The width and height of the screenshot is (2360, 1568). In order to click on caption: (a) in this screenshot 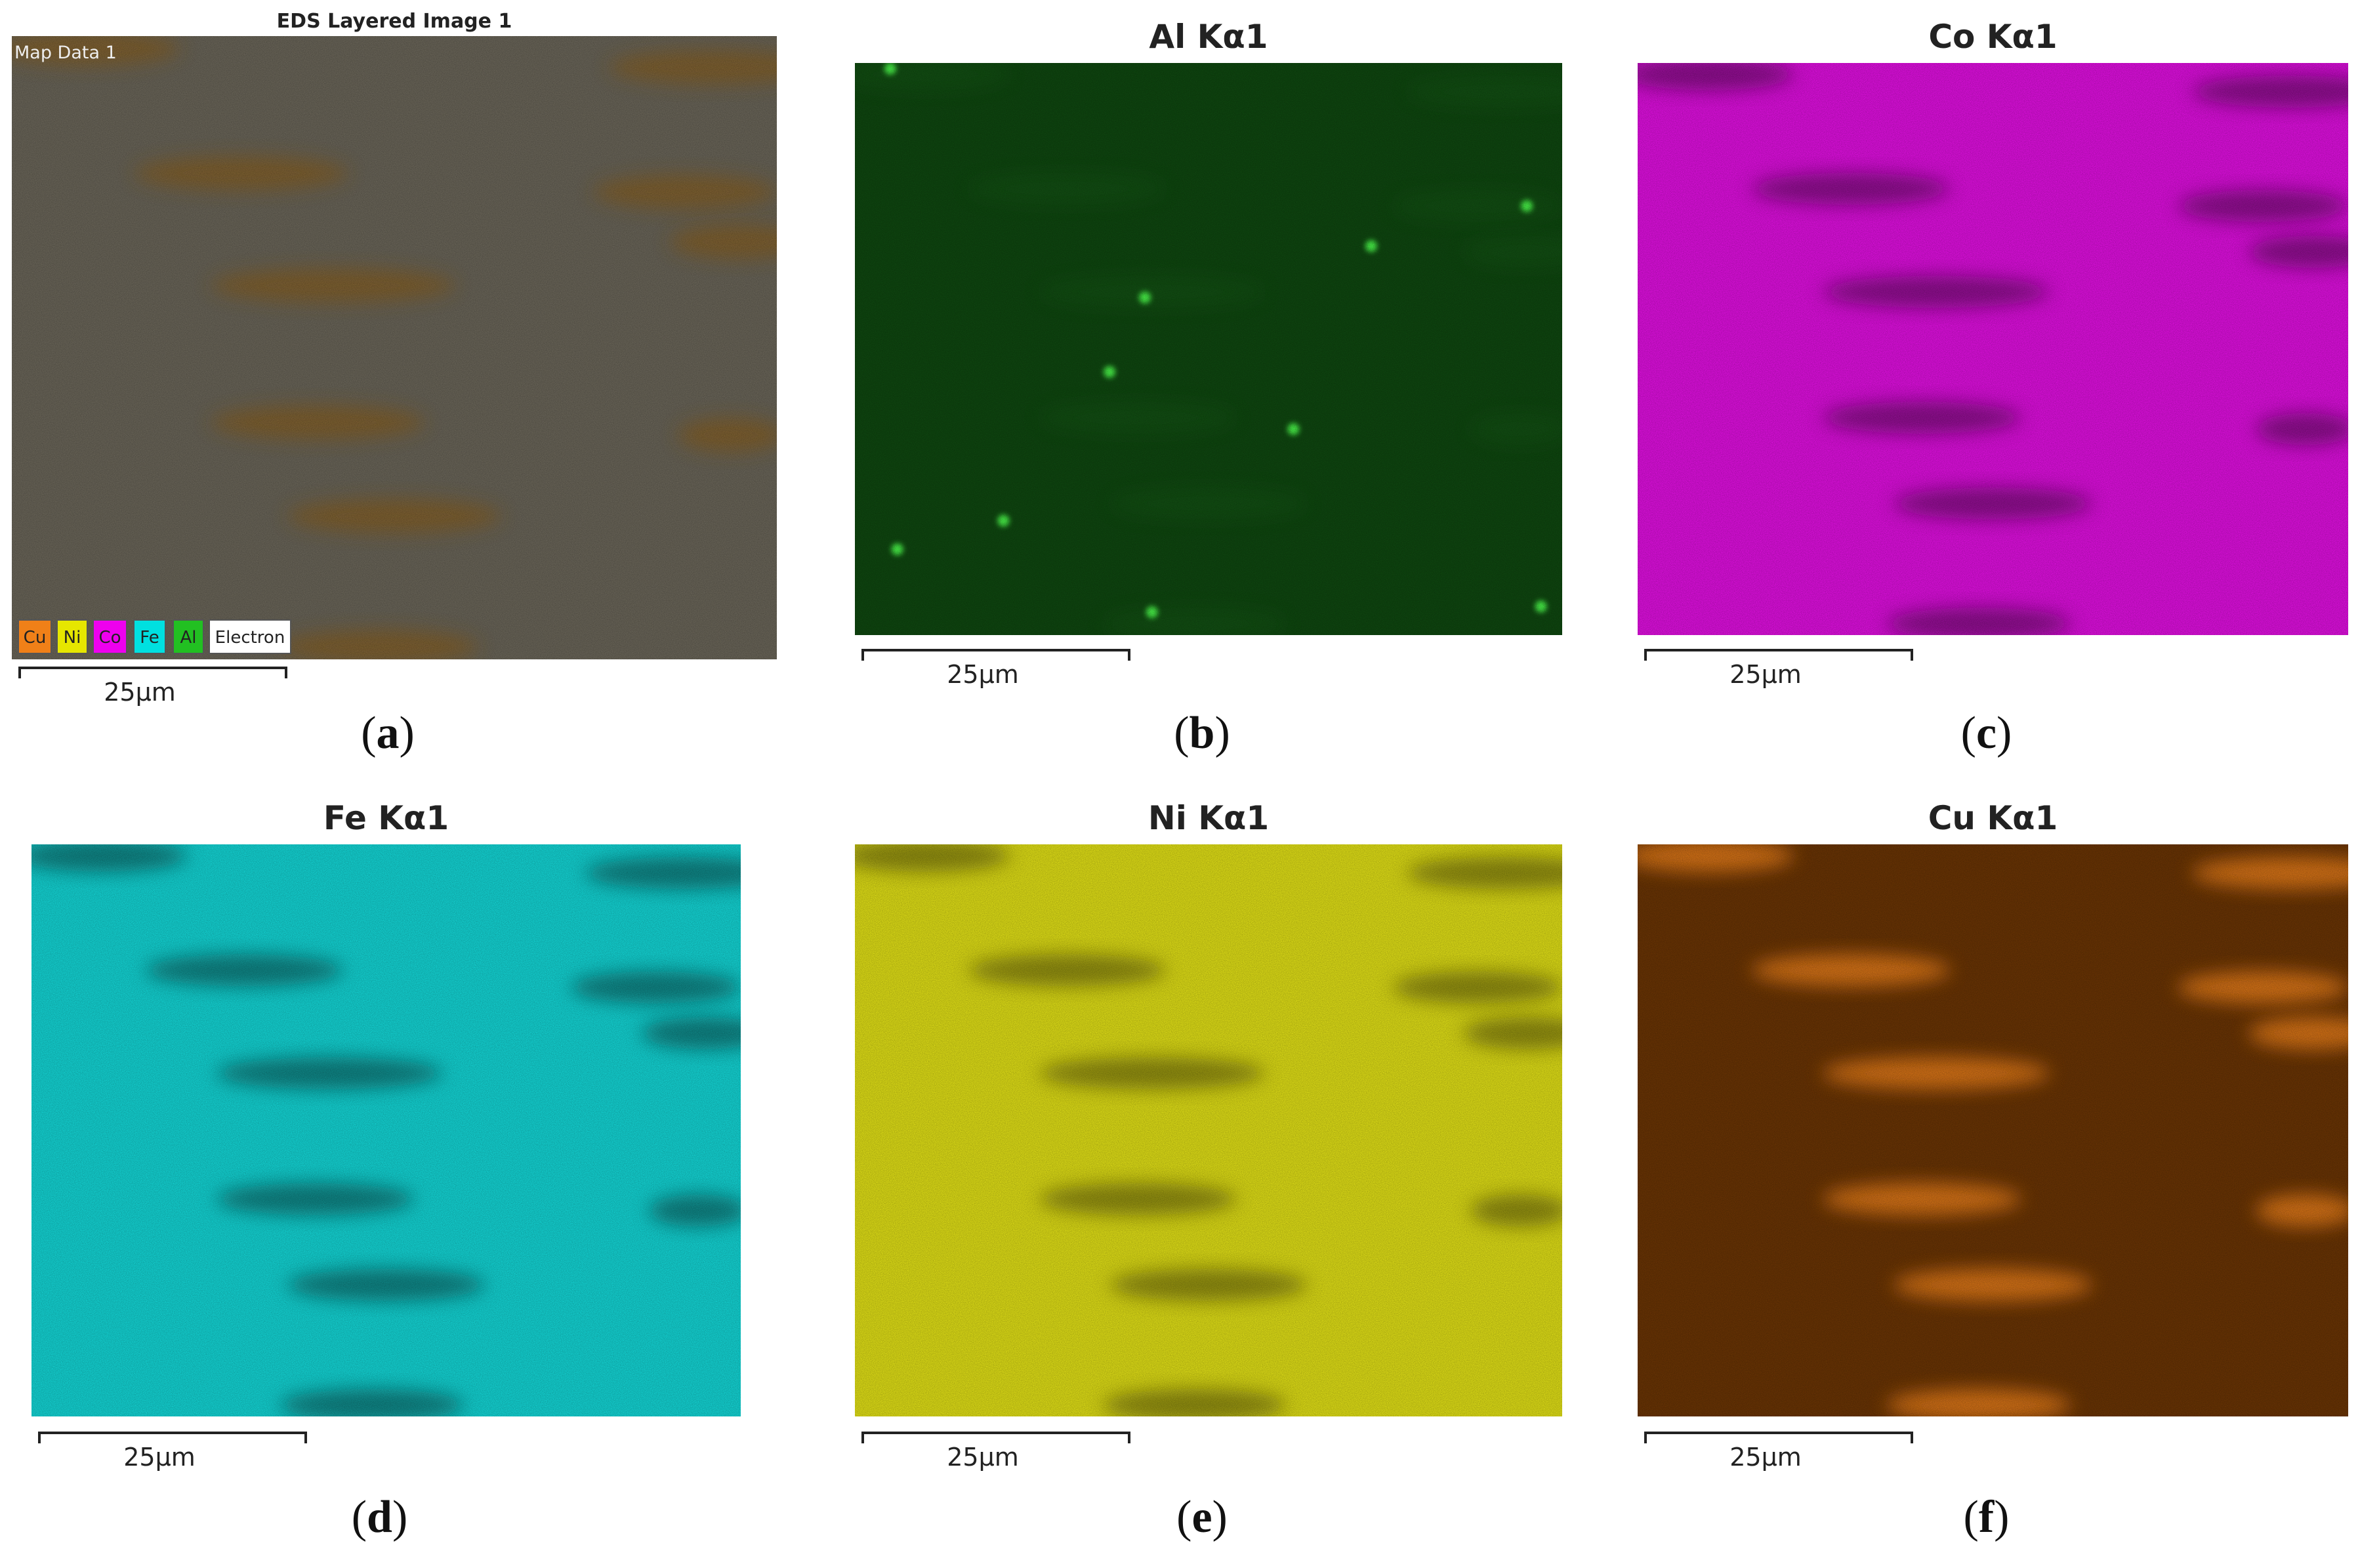, I will do `click(388, 733)`.